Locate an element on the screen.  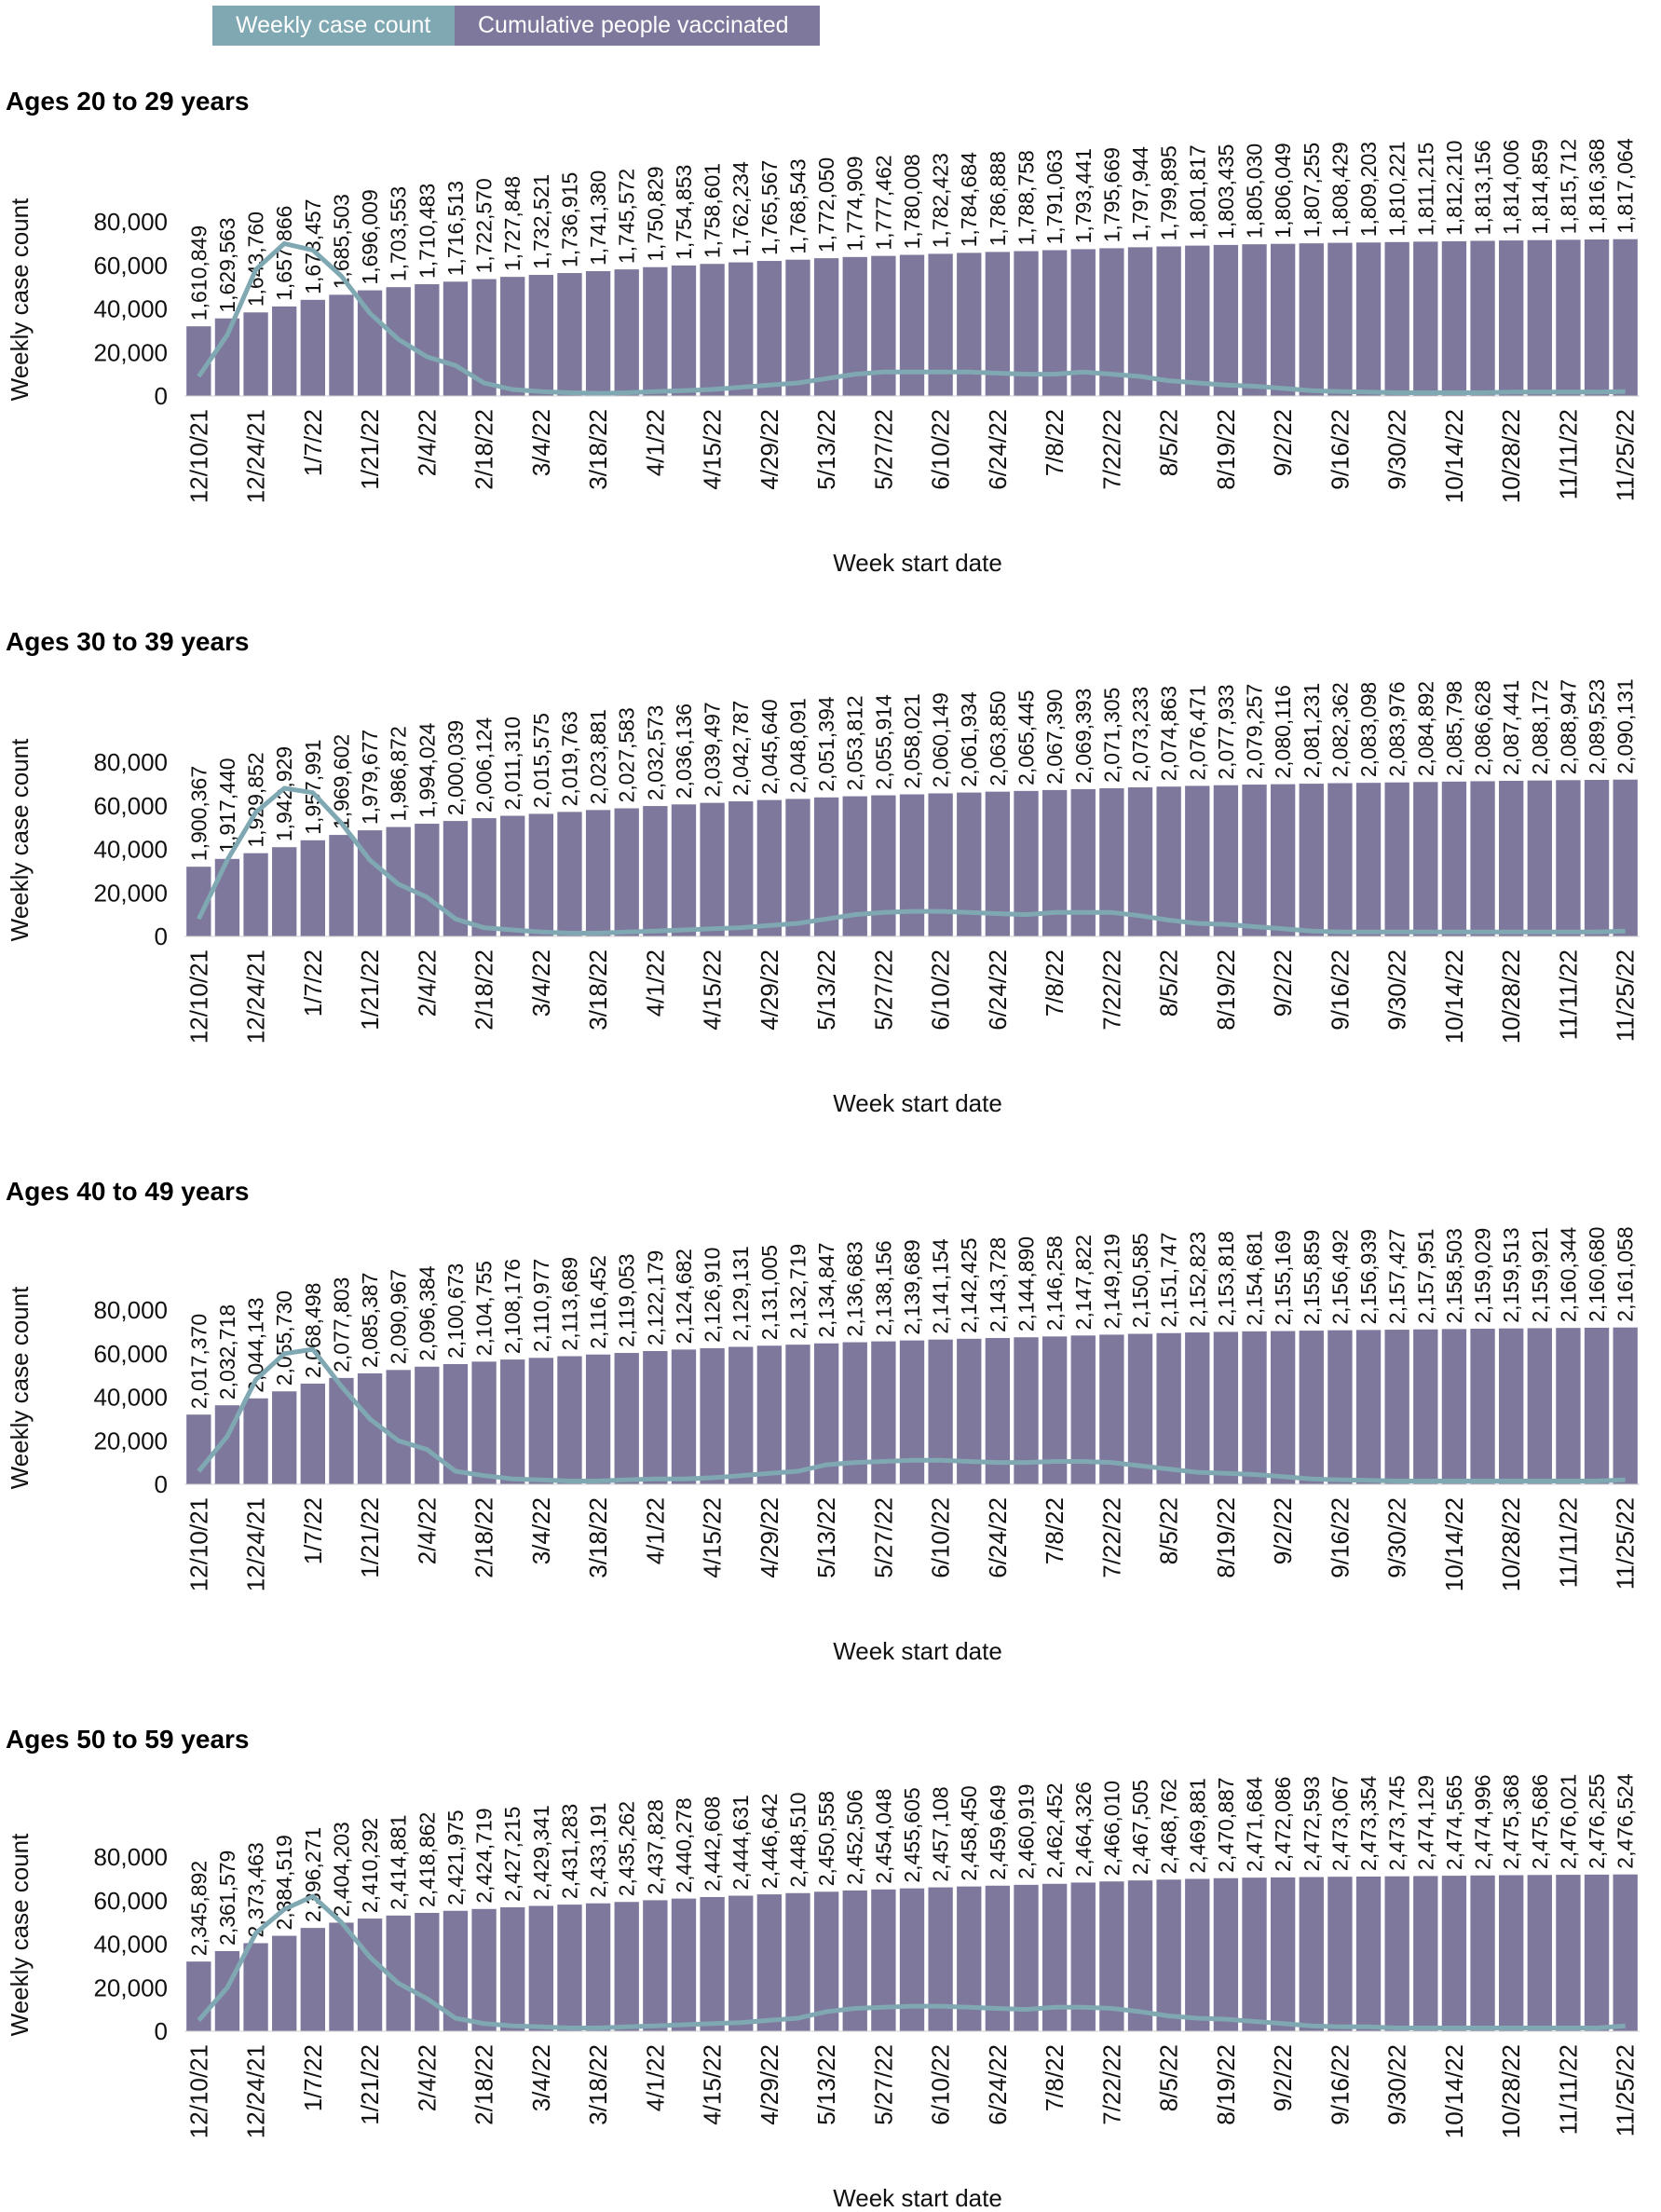
x-tick-label: 7/8/22 is located at coordinates (1055, 442).